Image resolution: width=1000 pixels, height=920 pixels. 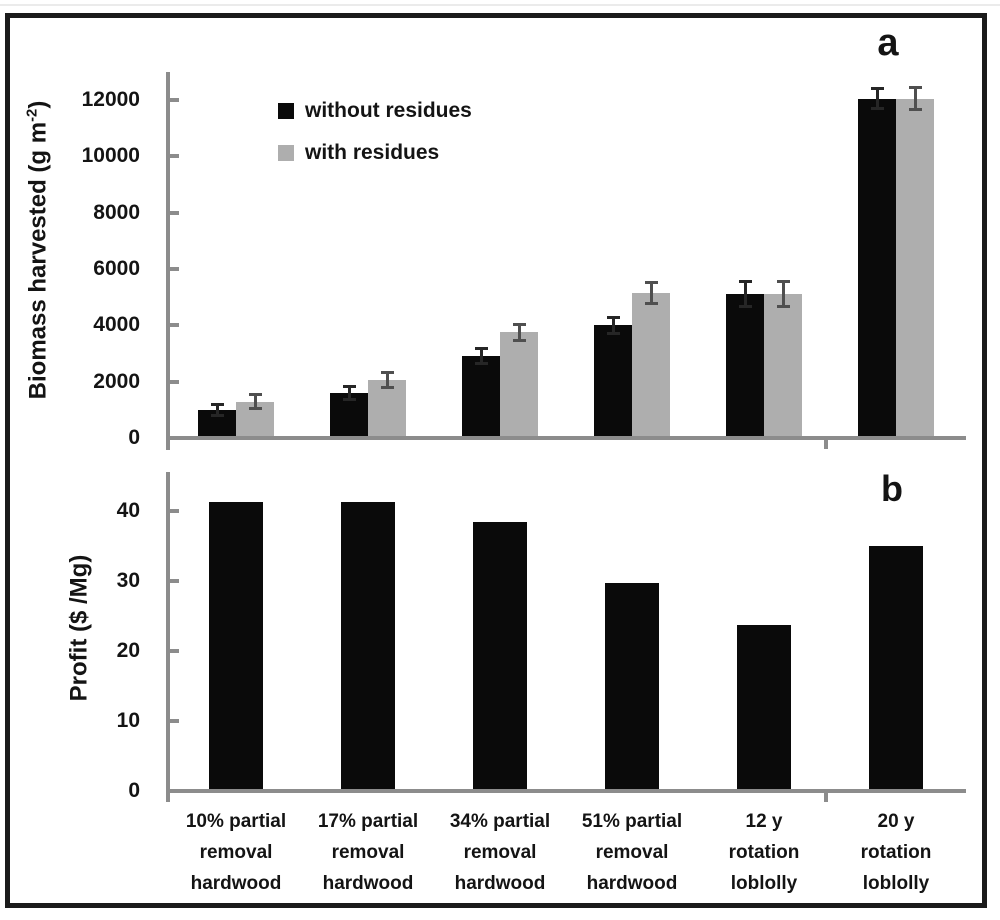 I want to click on legend-label-without-residues: without residues, so click(x=388, y=110).